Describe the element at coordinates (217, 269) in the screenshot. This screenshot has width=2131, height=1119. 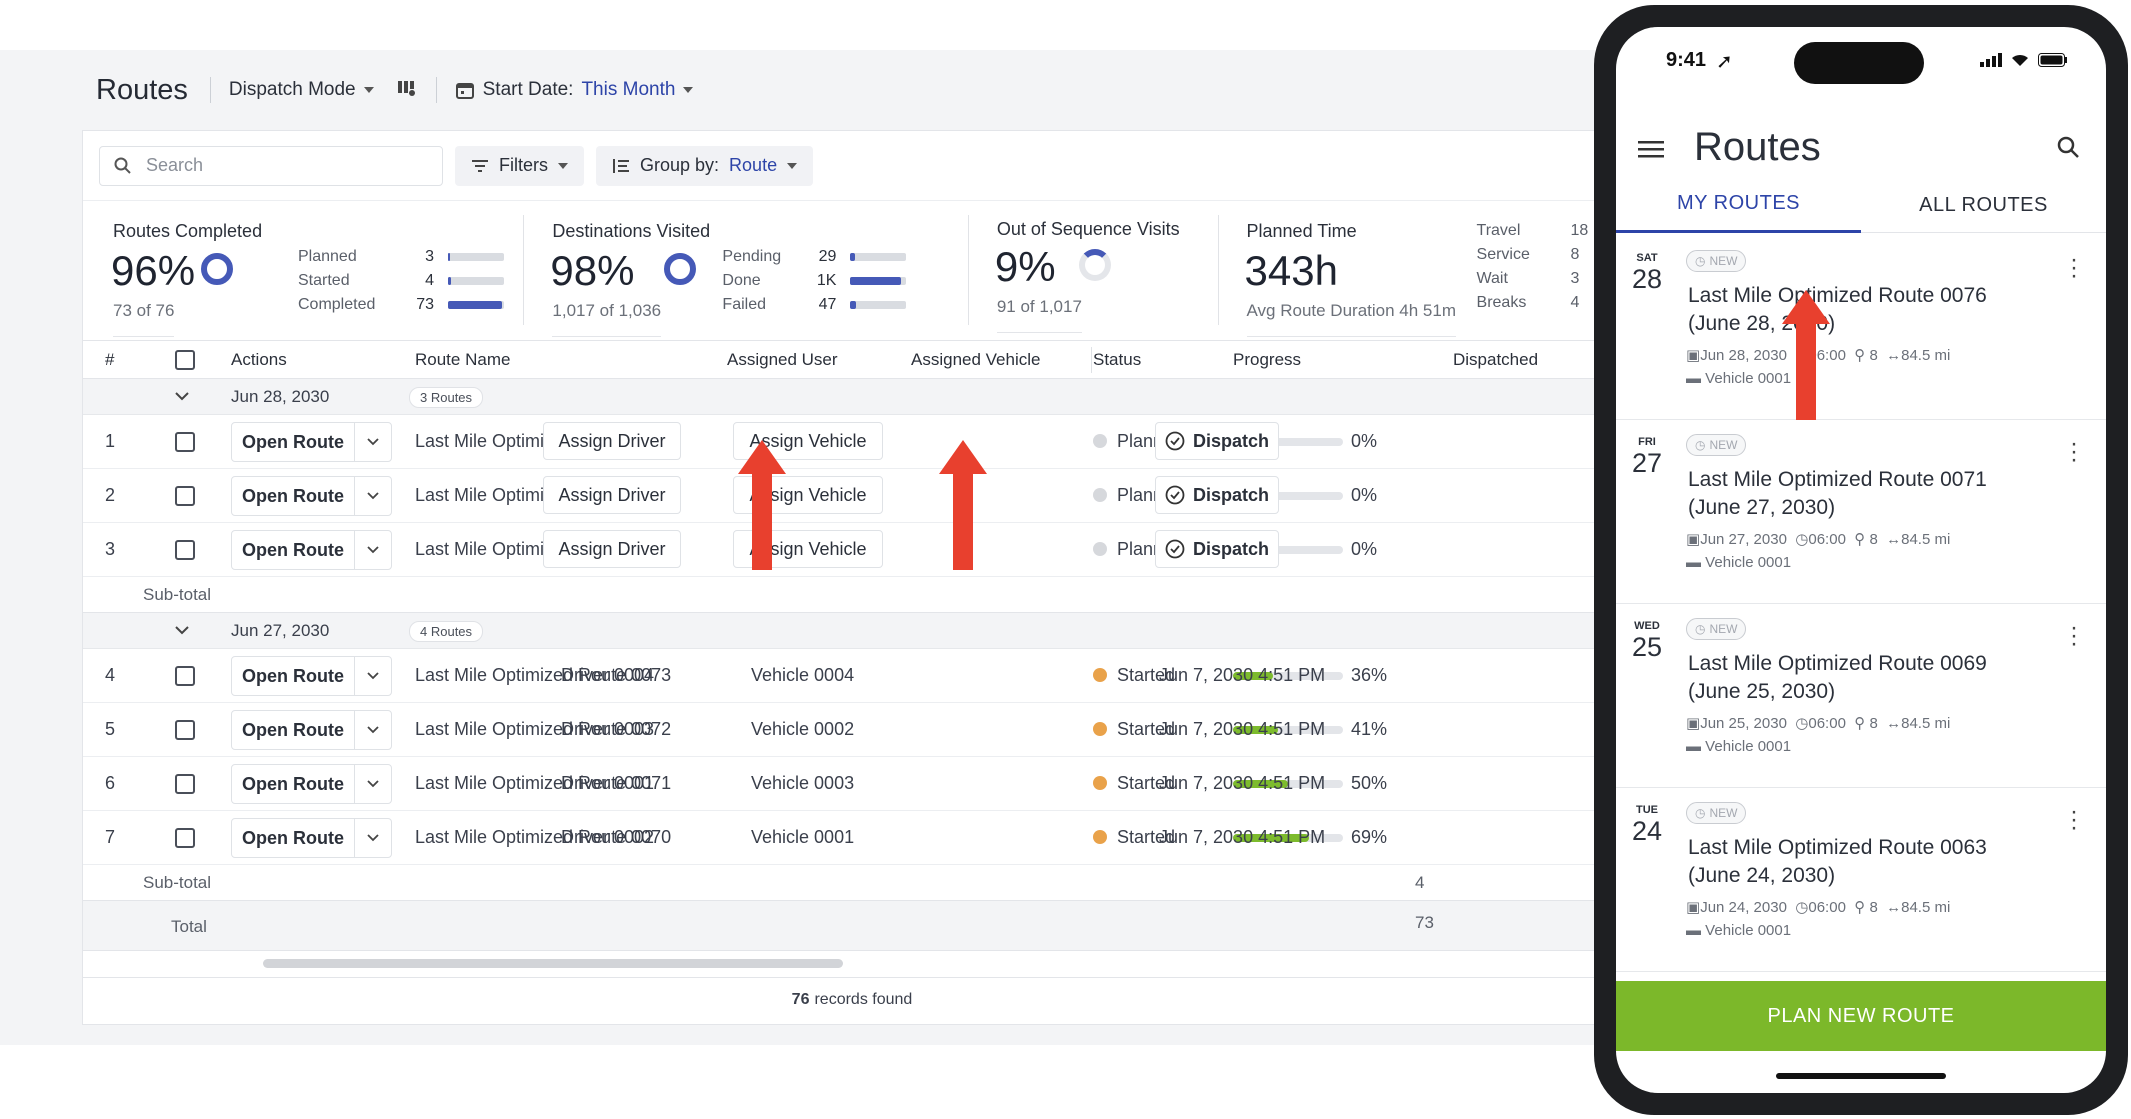
I see `donut-icon` at that location.